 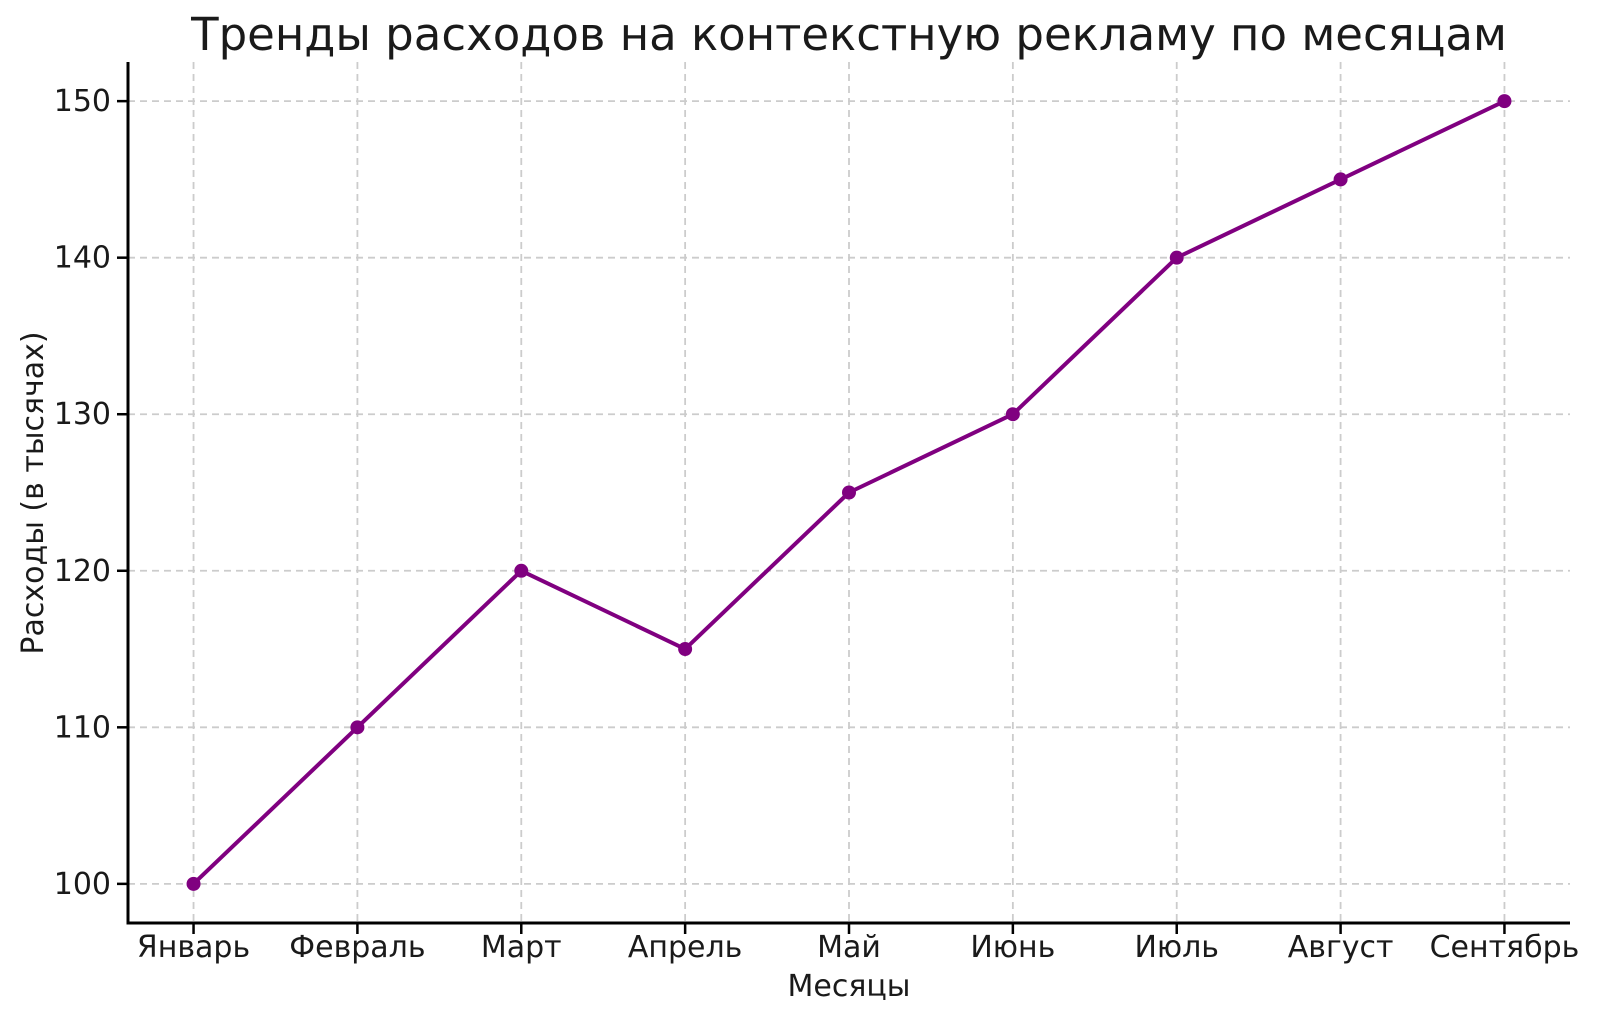 I want to click on y-tick-label: 120, so click(x=82, y=571).